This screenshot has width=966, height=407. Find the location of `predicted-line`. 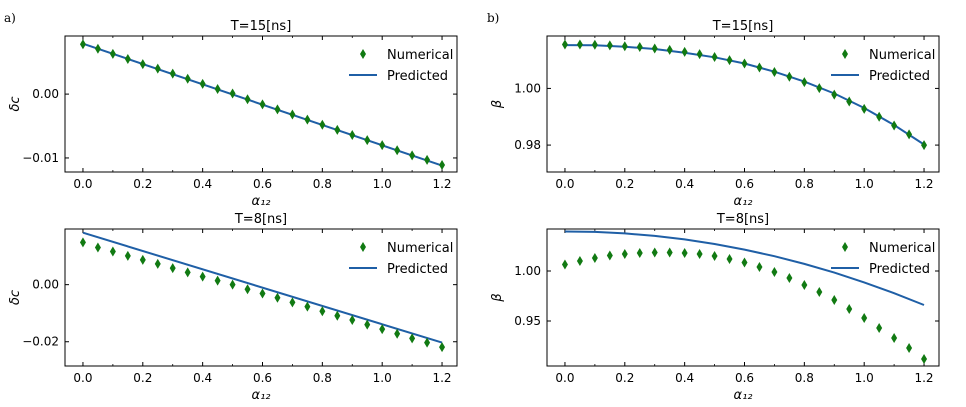

predicted-line is located at coordinates (744, 268).